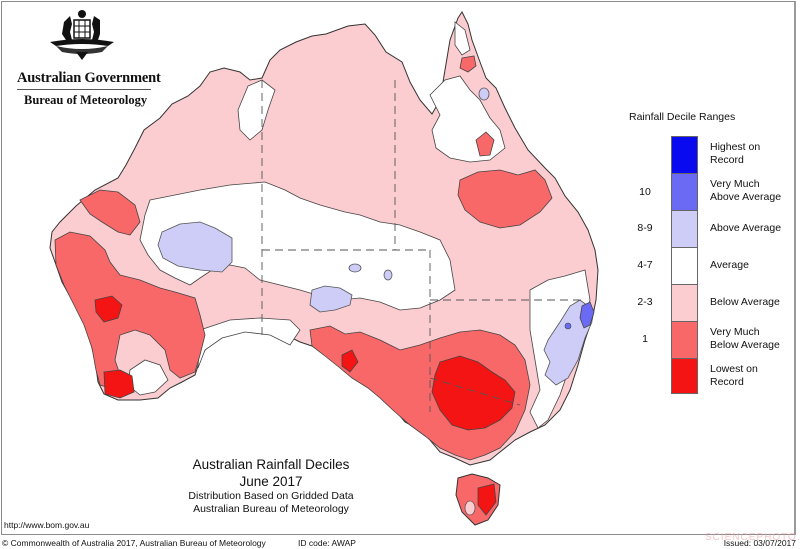  Describe the element at coordinates (271, 509) in the screenshot. I see `map-subtitle-2: Australian Bureau of Meteorology` at that location.